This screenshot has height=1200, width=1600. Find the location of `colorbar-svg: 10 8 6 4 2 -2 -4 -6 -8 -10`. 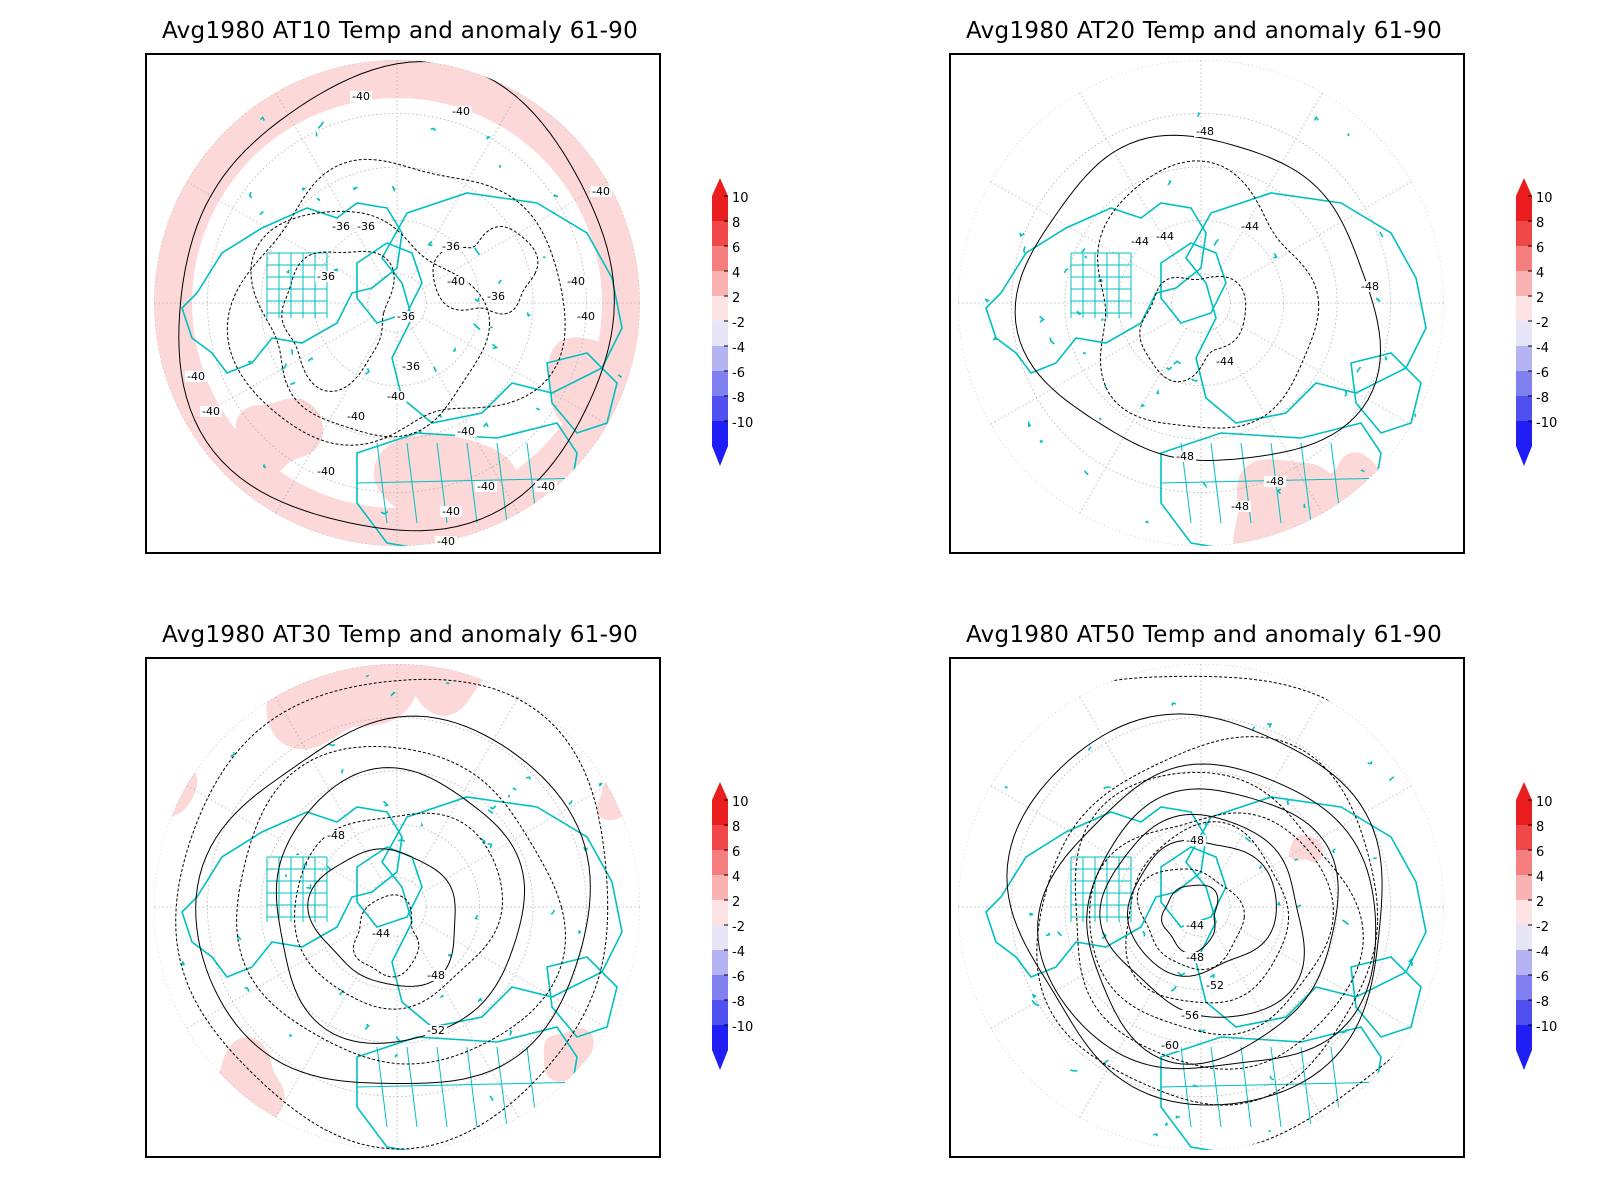

colorbar-svg: 10 8 6 4 2 -2 -4 -6 -8 -10 is located at coordinates (732, 322).